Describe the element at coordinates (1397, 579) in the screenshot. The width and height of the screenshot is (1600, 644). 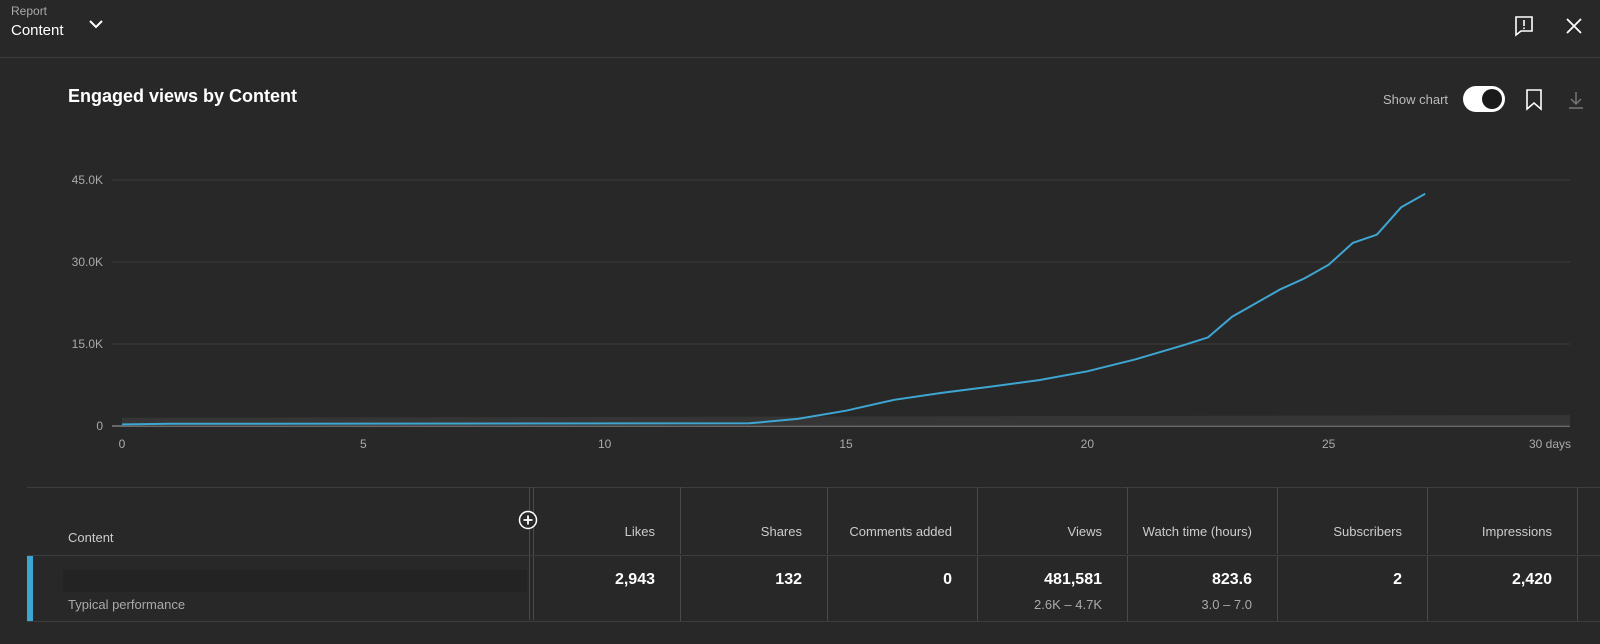
I see `metric-value: 2` at that location.